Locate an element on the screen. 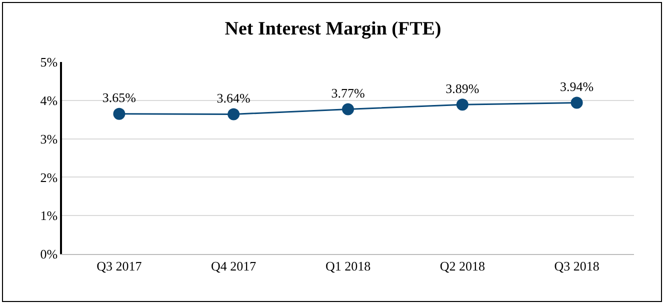  data-label: 3.89% is located at coordinates (463, 88).